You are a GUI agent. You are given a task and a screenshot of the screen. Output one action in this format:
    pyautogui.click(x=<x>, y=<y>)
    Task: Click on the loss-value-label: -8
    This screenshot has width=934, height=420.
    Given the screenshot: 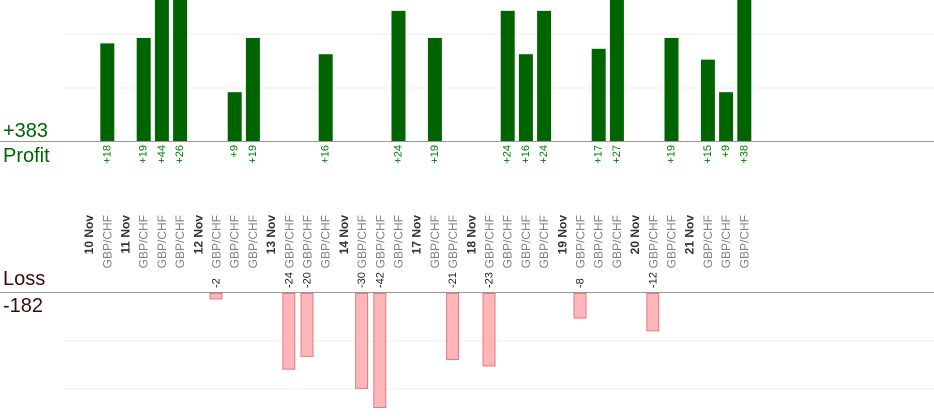 What is the action you would take?
    pyautogui.click(x=581, y=283)
    